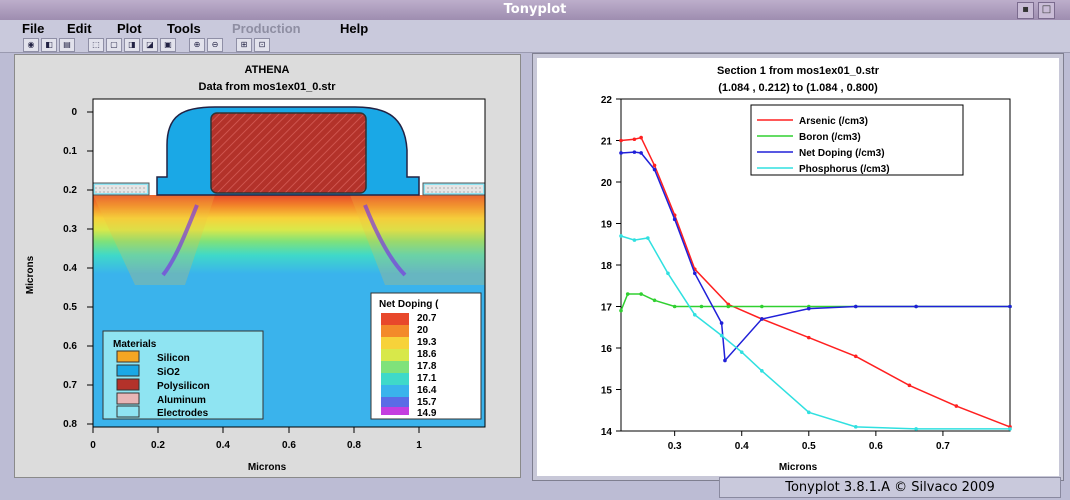 Image resolution: width=1070 pixels, height=500 pixels. Describe the element at coordinates (1025, 10) in the screenshot. I see `minimize-icon: ▪` at that location.